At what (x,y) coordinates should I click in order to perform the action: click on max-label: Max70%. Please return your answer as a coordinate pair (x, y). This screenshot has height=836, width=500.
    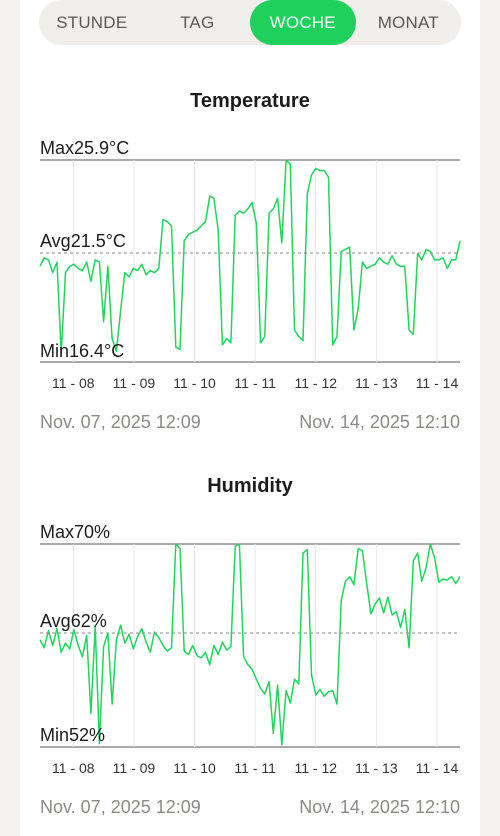
    Looking at the image, I should click on (75, 532).